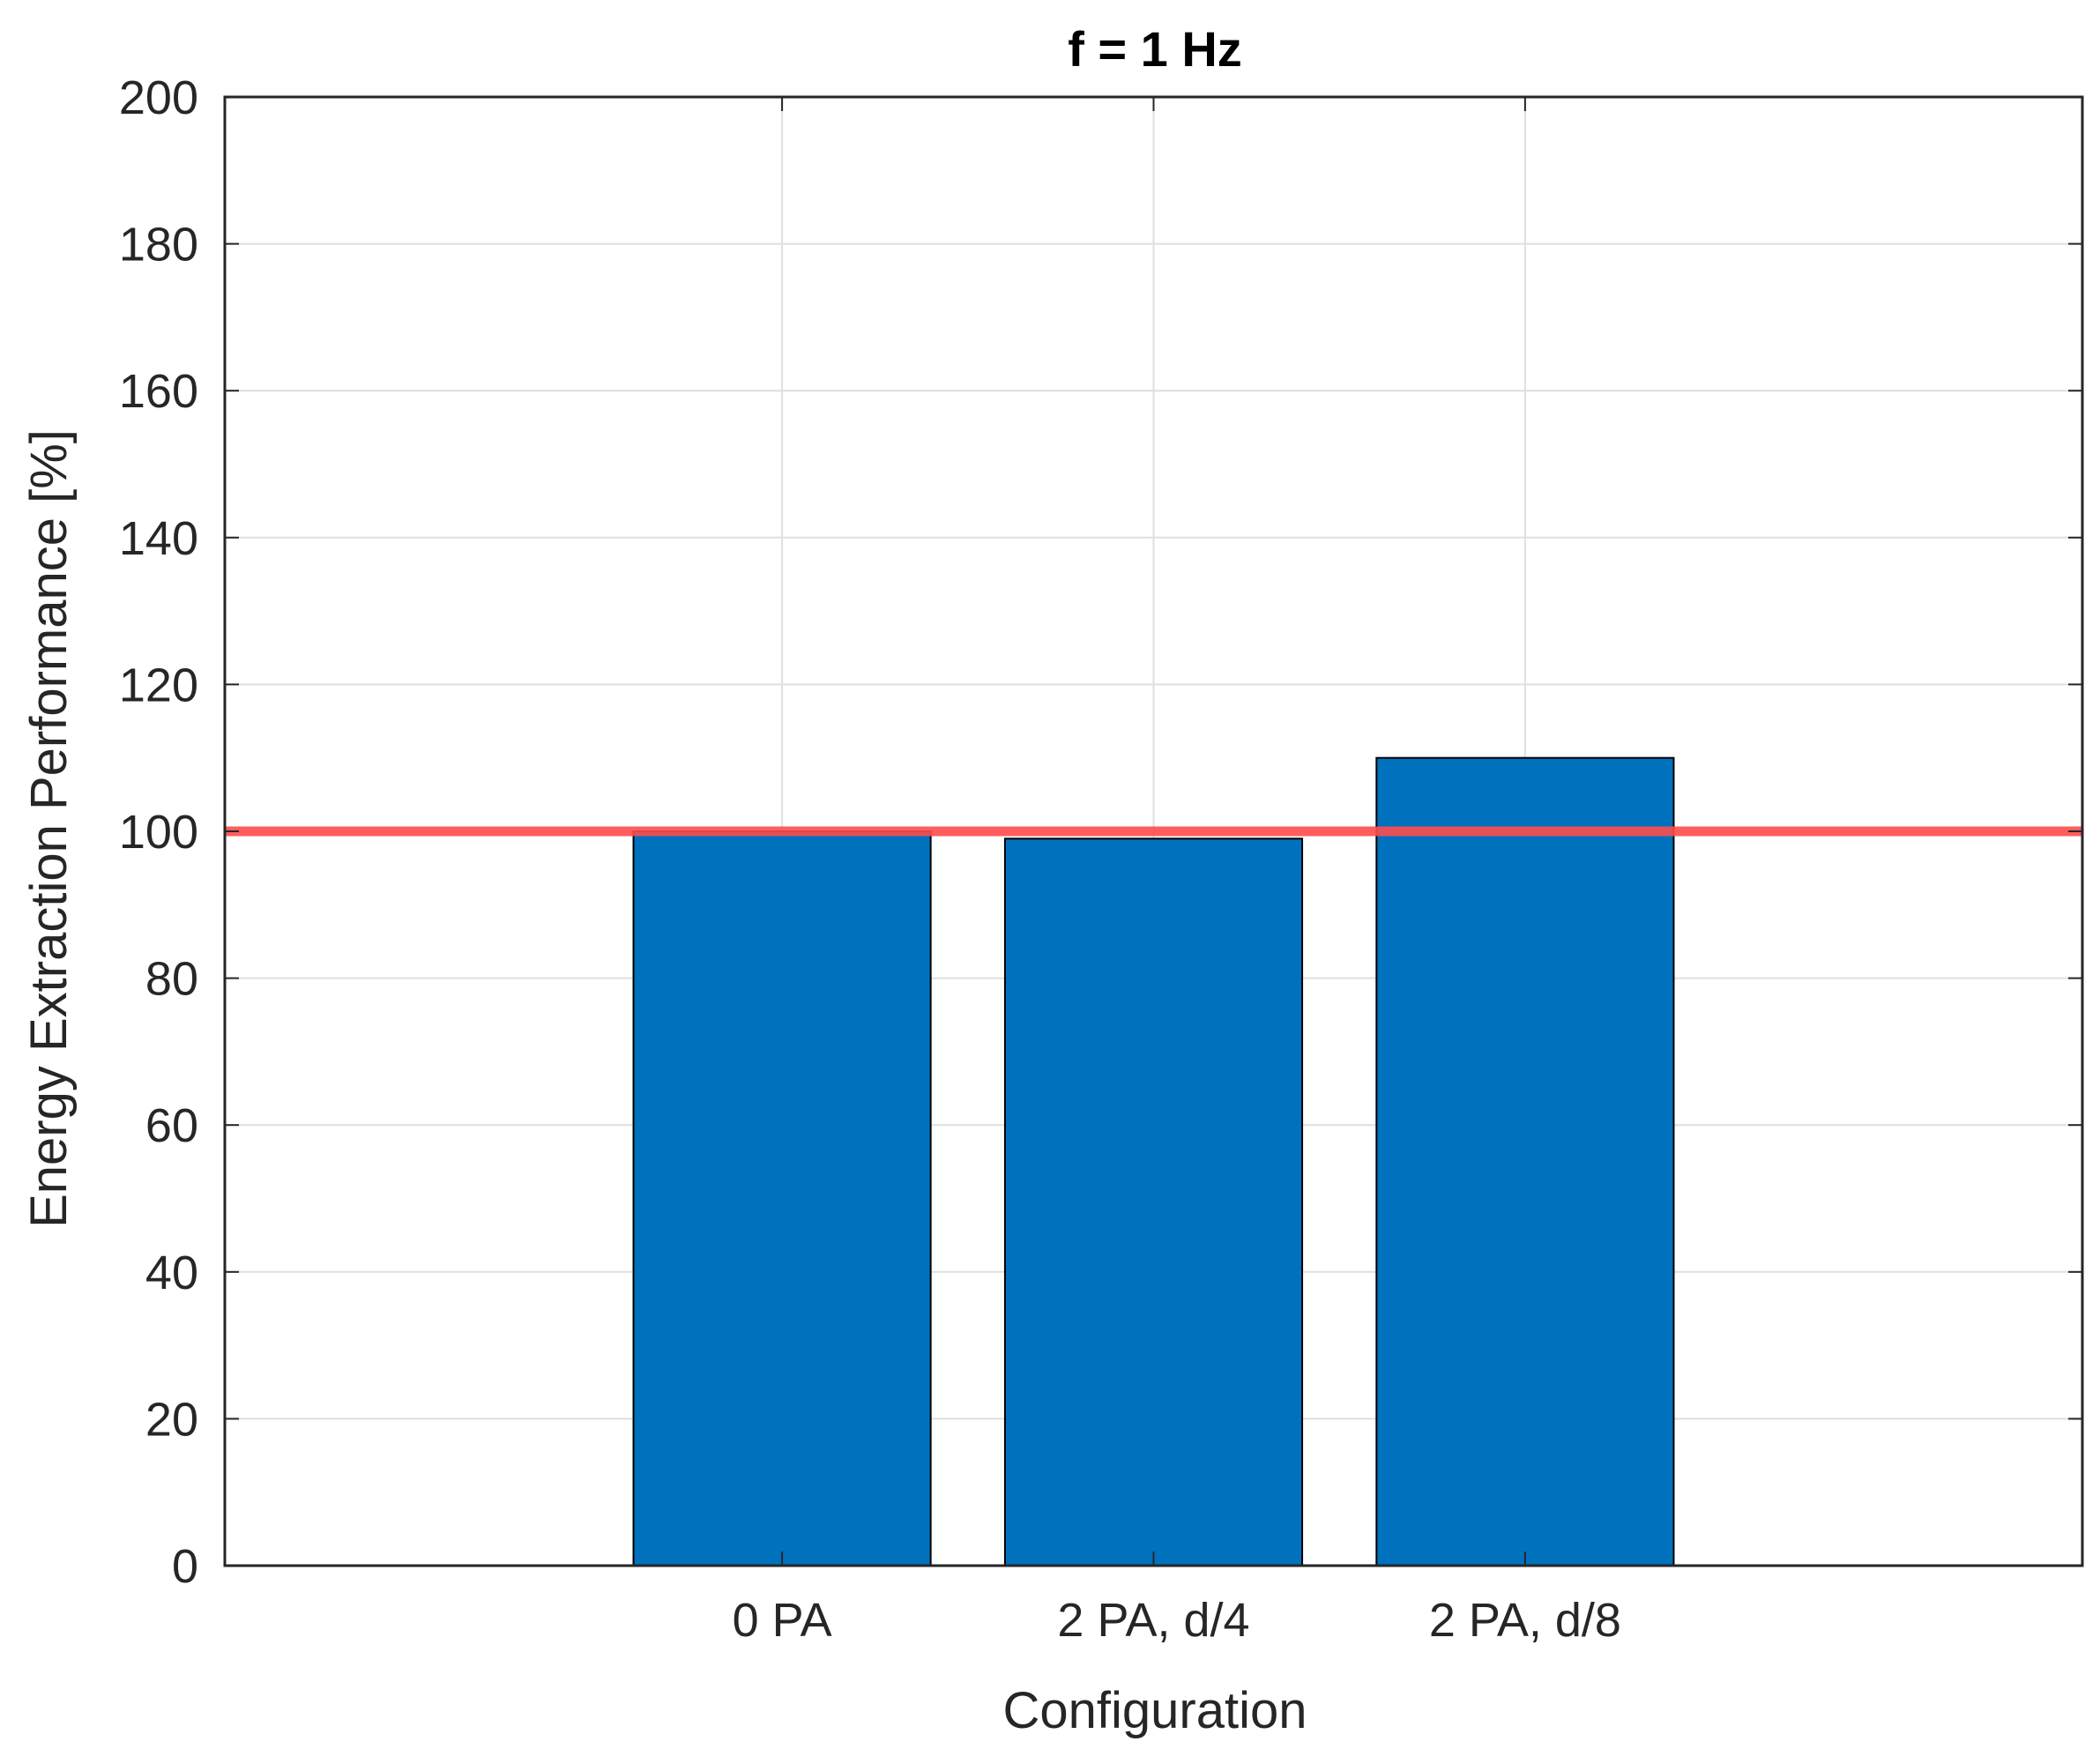 This screenshot has height=1764, width=2100. What do you see at coordinates (171, 1273) in the screenshot?
I see `y-tick-label: 40` at bounding box center [171, 1273].